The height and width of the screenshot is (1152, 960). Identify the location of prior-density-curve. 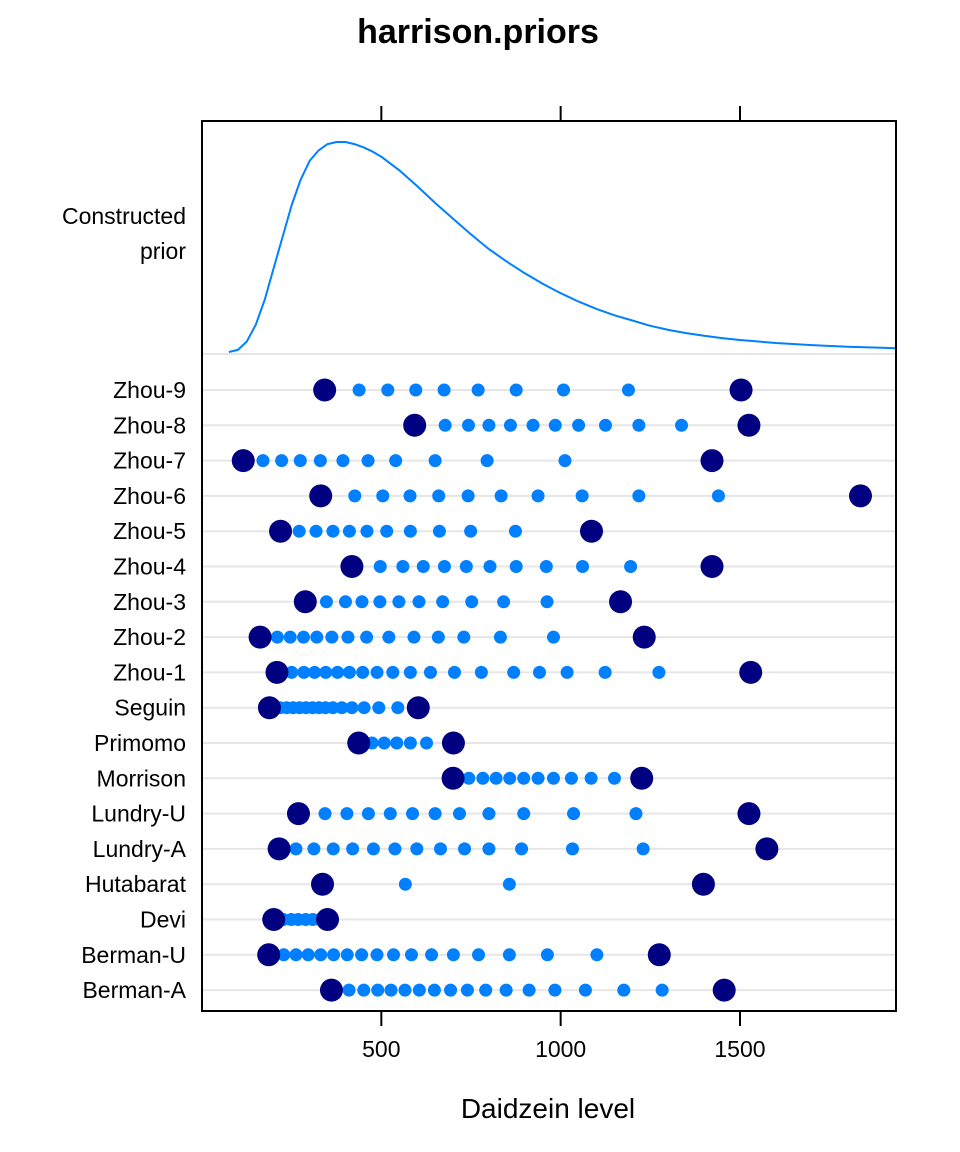
(562, 247).